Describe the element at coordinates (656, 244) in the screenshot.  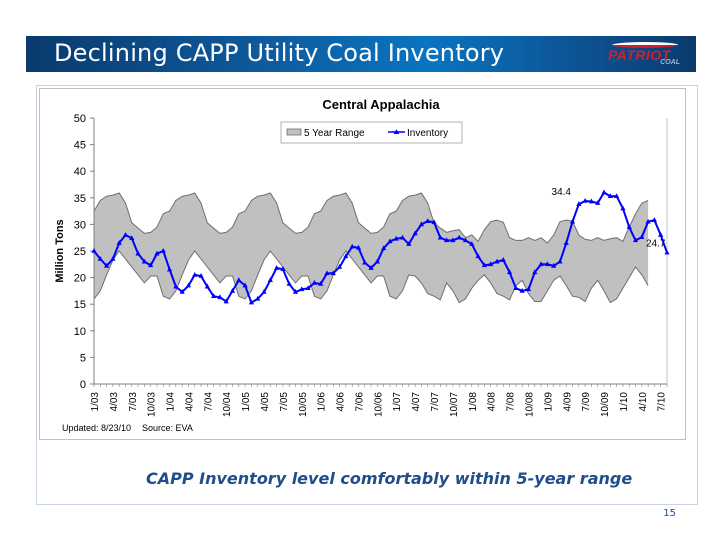
I see `data-label: 24.7` at that location.